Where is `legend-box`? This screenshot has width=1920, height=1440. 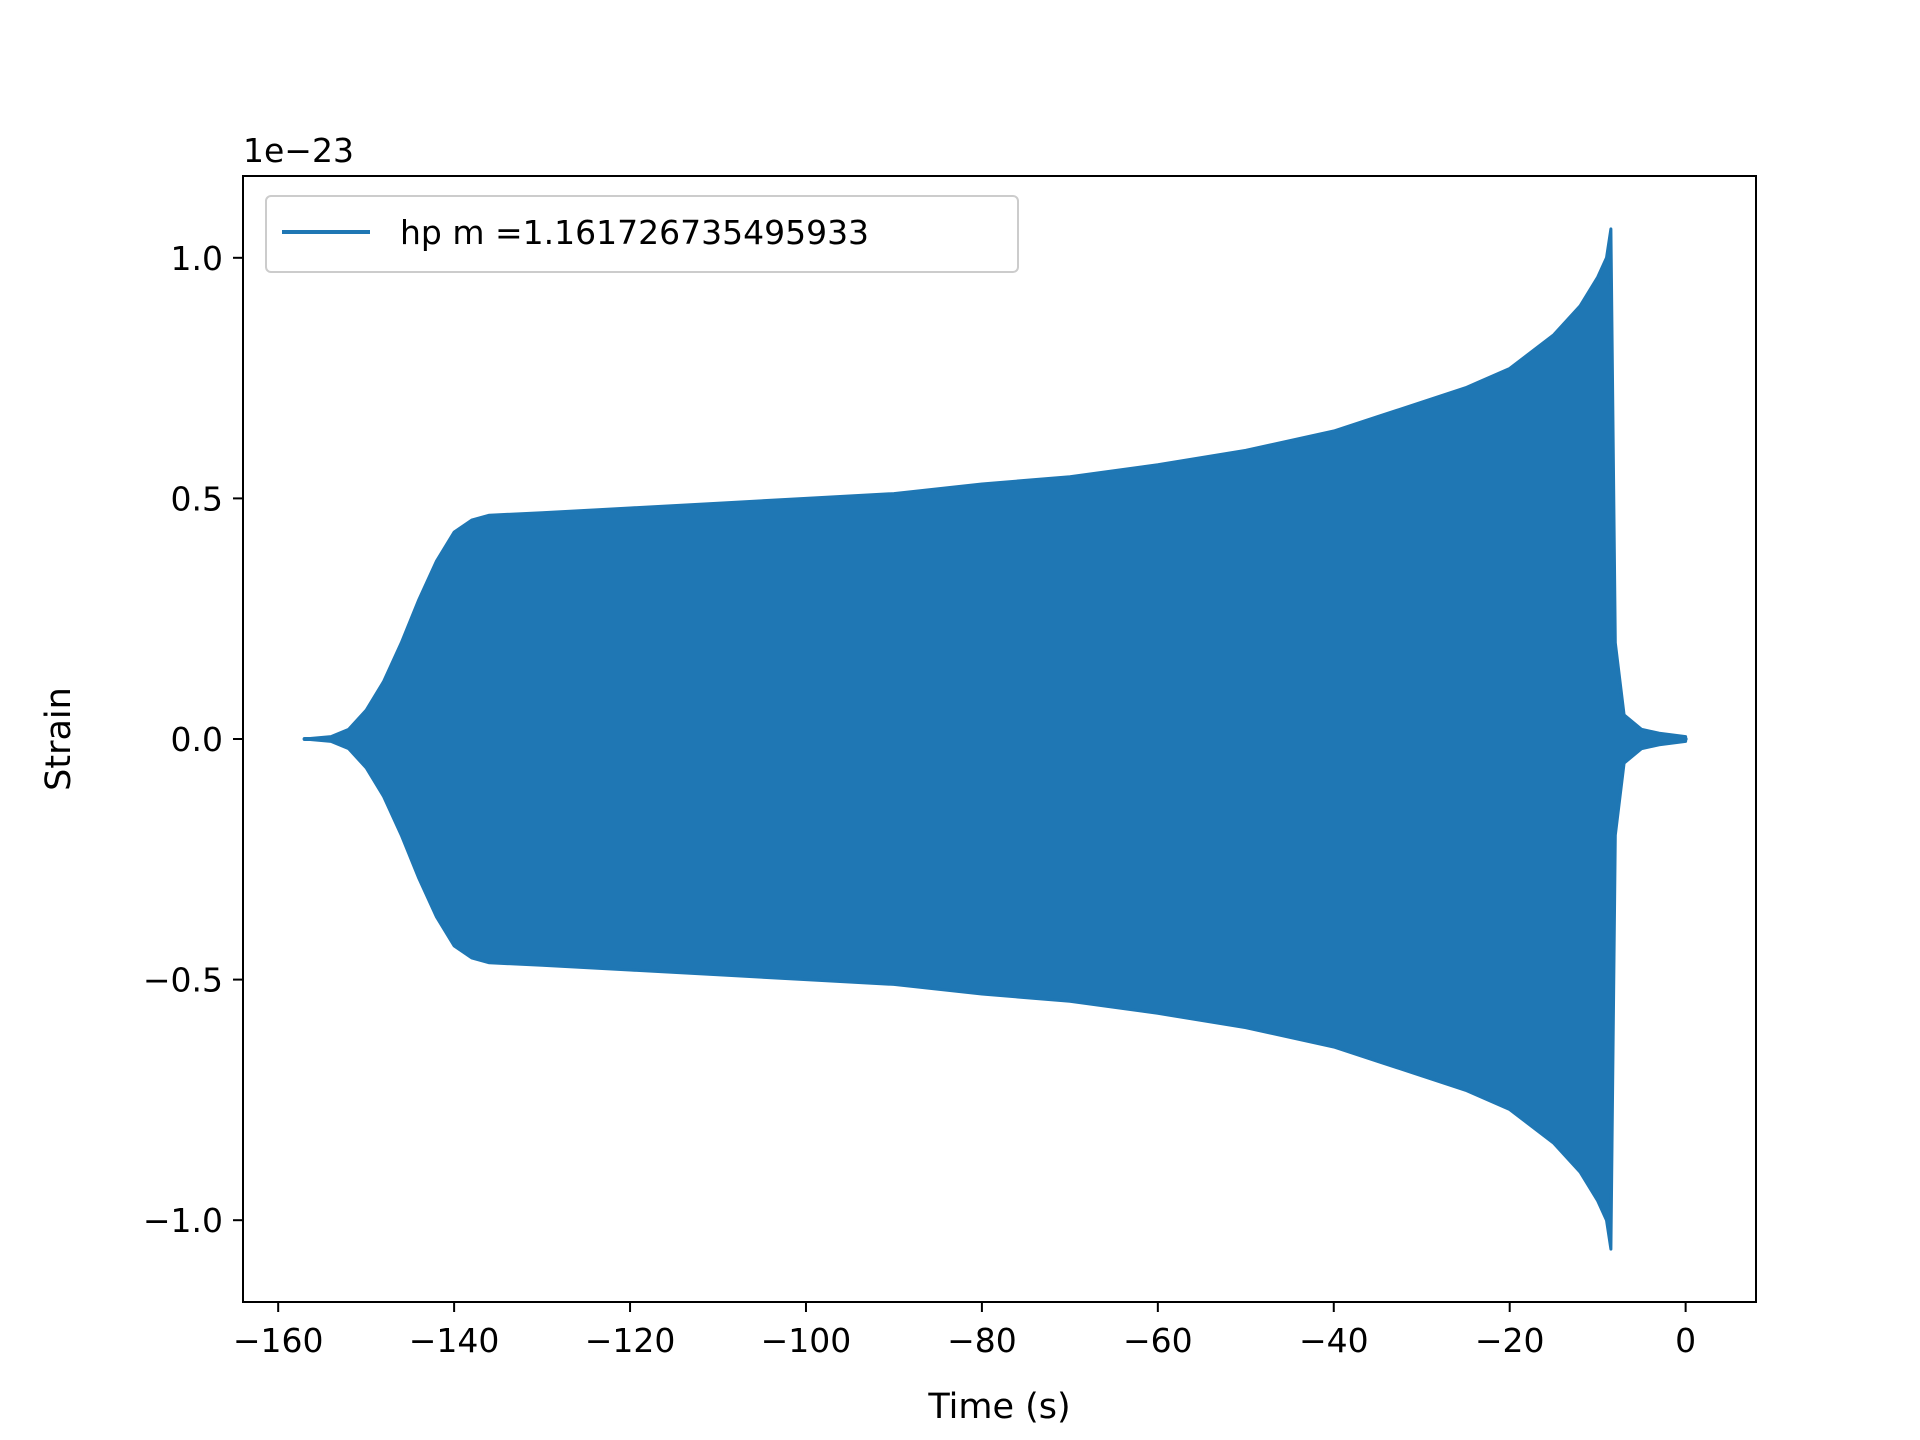
legend-box is located at coordinates (642, 234).